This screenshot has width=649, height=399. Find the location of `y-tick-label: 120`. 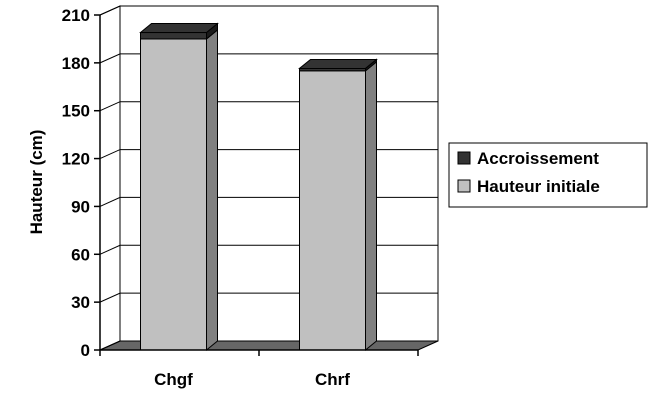

y-tick-label: 120 is located at coordinates (76, 159).